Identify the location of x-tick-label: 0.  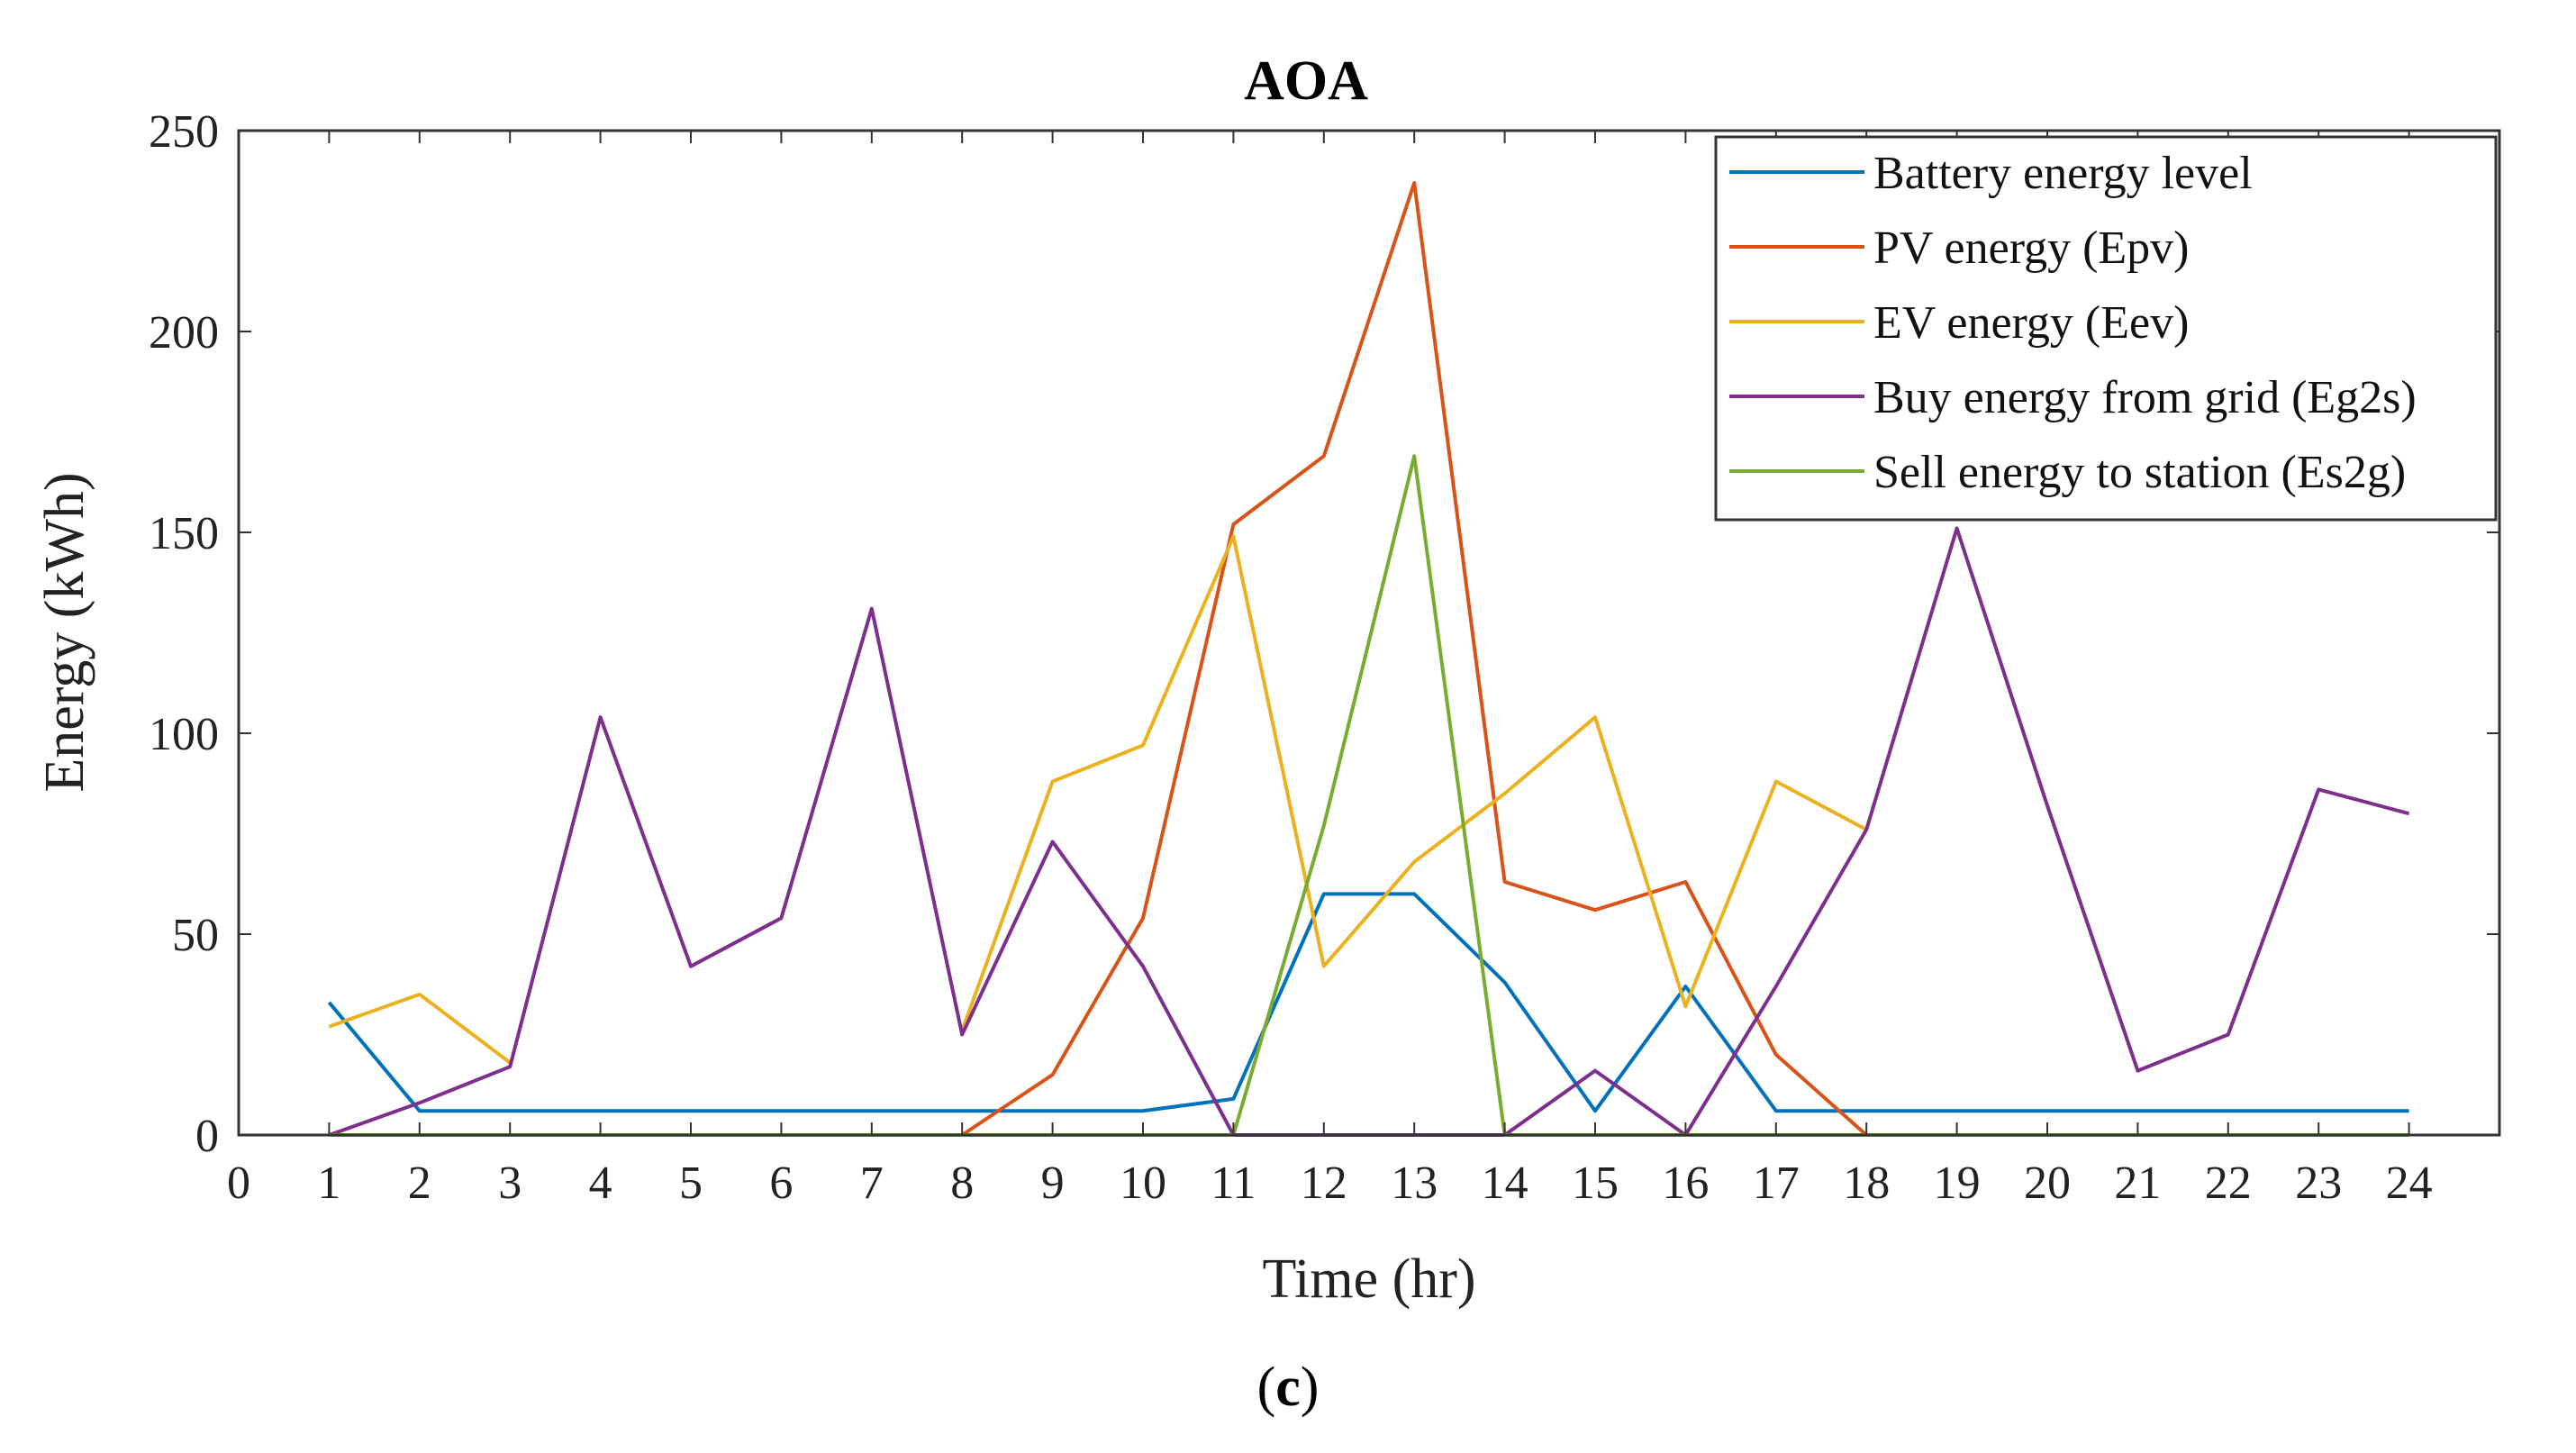
(239, 1183).